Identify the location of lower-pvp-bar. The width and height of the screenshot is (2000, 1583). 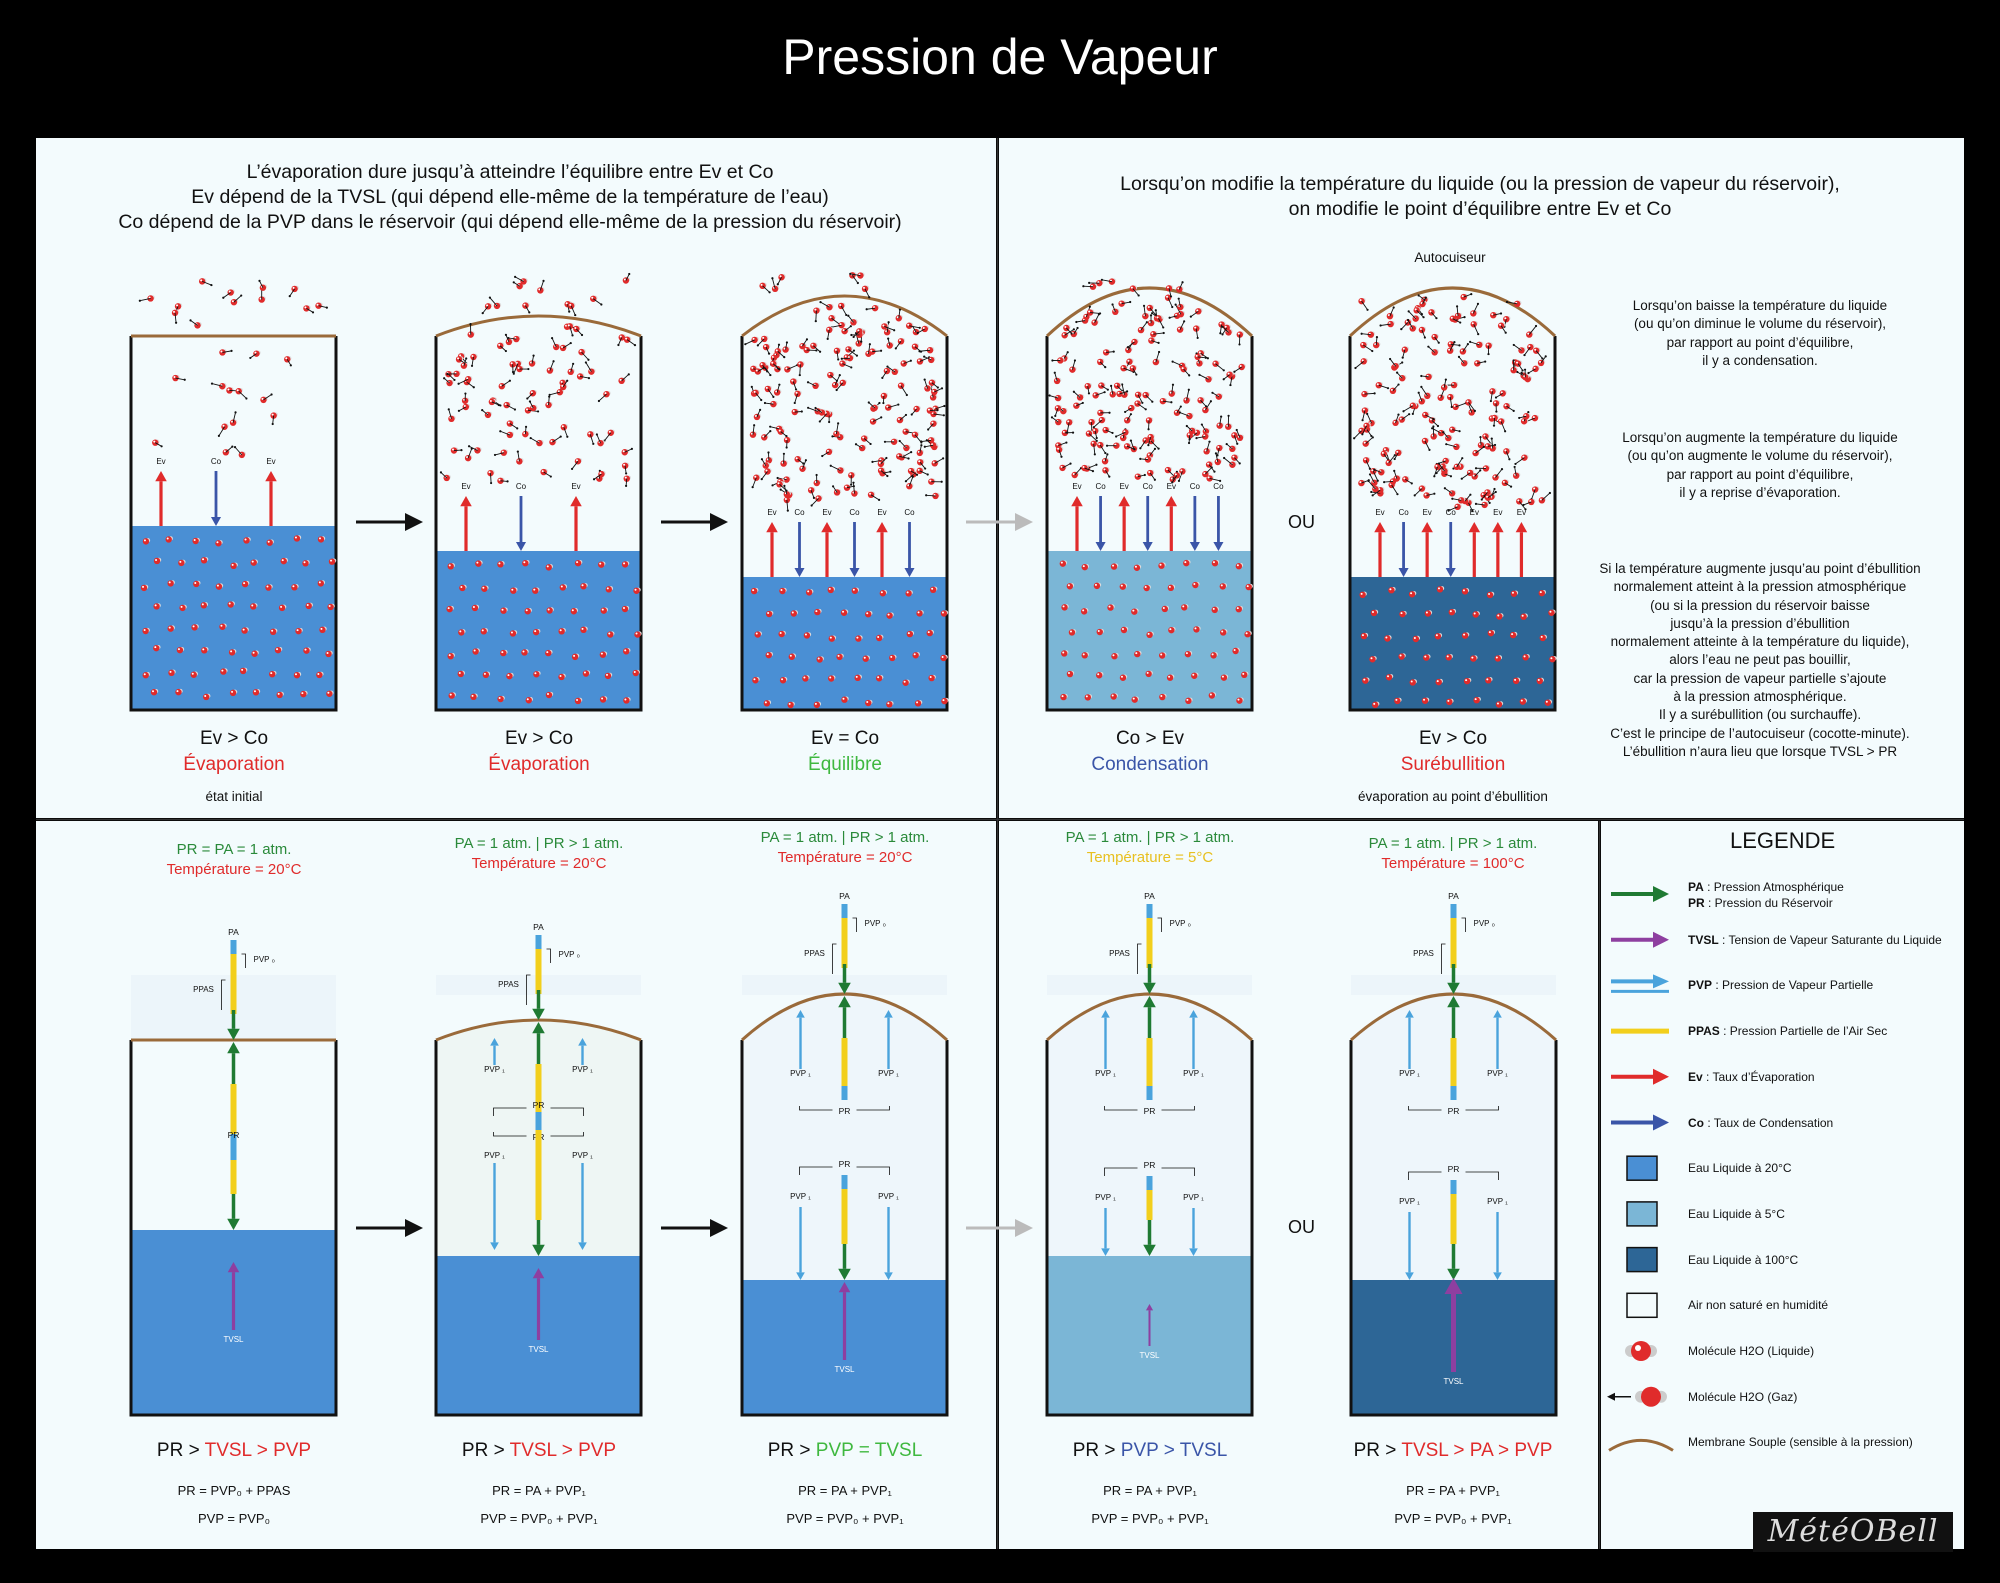
(1149, 1183).